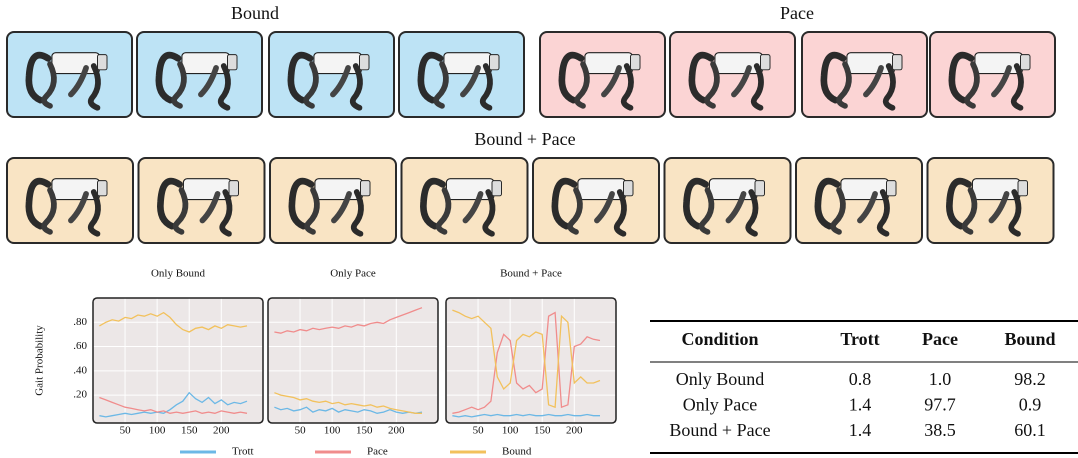 The width and height of the screenshot is (1078, 458). What do you see at coordinates (797, 13) in the screenshot?
I see `panel-title: Pace` at bounding box center [797, 13].